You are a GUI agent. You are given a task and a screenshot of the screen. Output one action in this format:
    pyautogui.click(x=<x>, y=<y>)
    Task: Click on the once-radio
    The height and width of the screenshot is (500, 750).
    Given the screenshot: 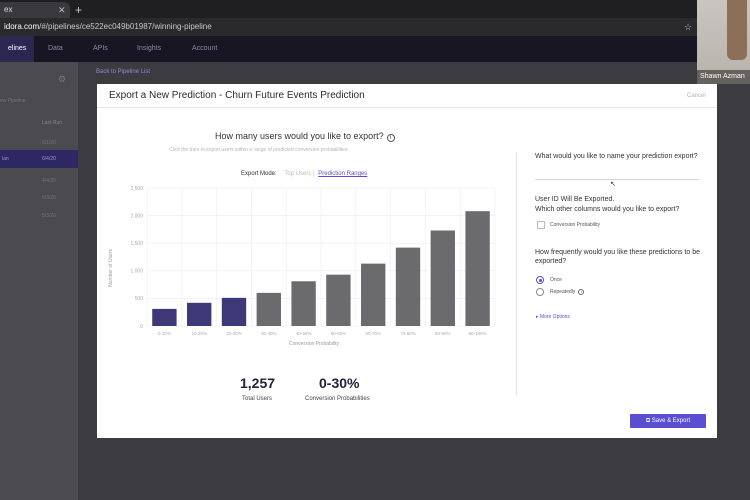 What is the action you would take?
    pyautogui.click(x=540, y=280)
    